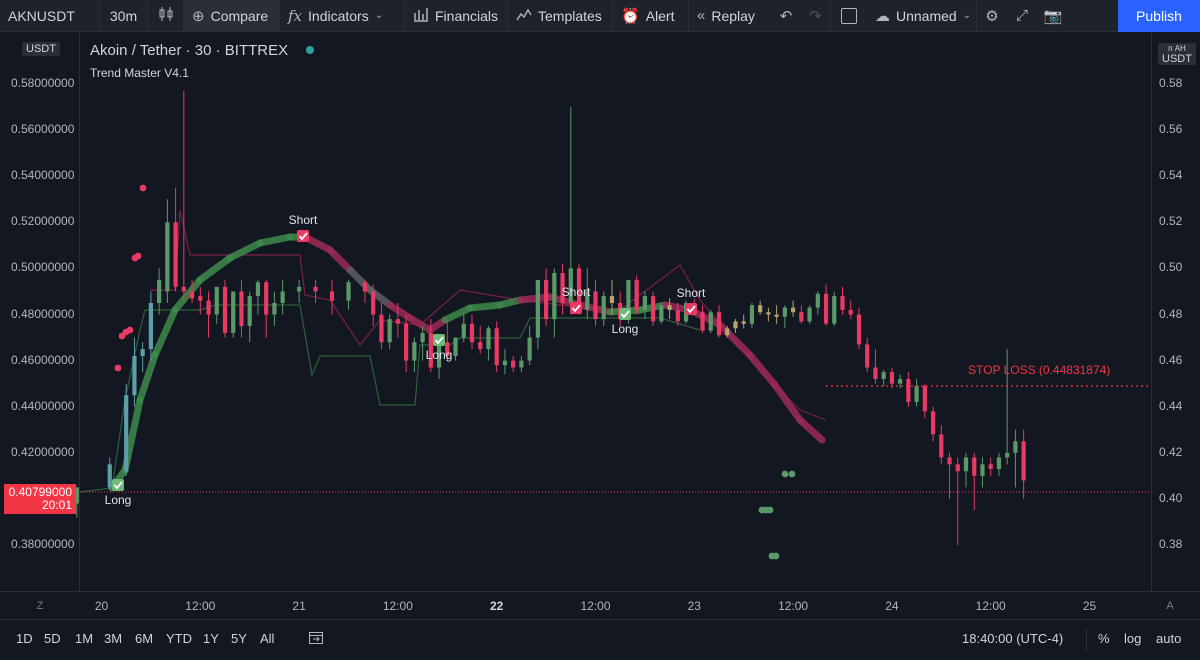 The image size is (1200, 660). I want to click on replay-button: « Replay, so click(730, 16).